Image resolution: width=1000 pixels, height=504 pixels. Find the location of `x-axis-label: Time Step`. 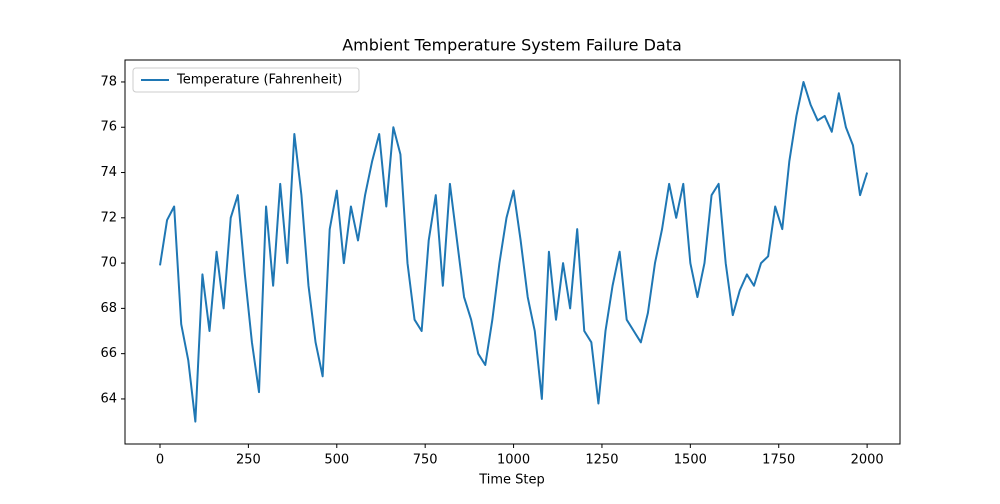

x-axis-label: Time Step is located at coordinates (511, 480).